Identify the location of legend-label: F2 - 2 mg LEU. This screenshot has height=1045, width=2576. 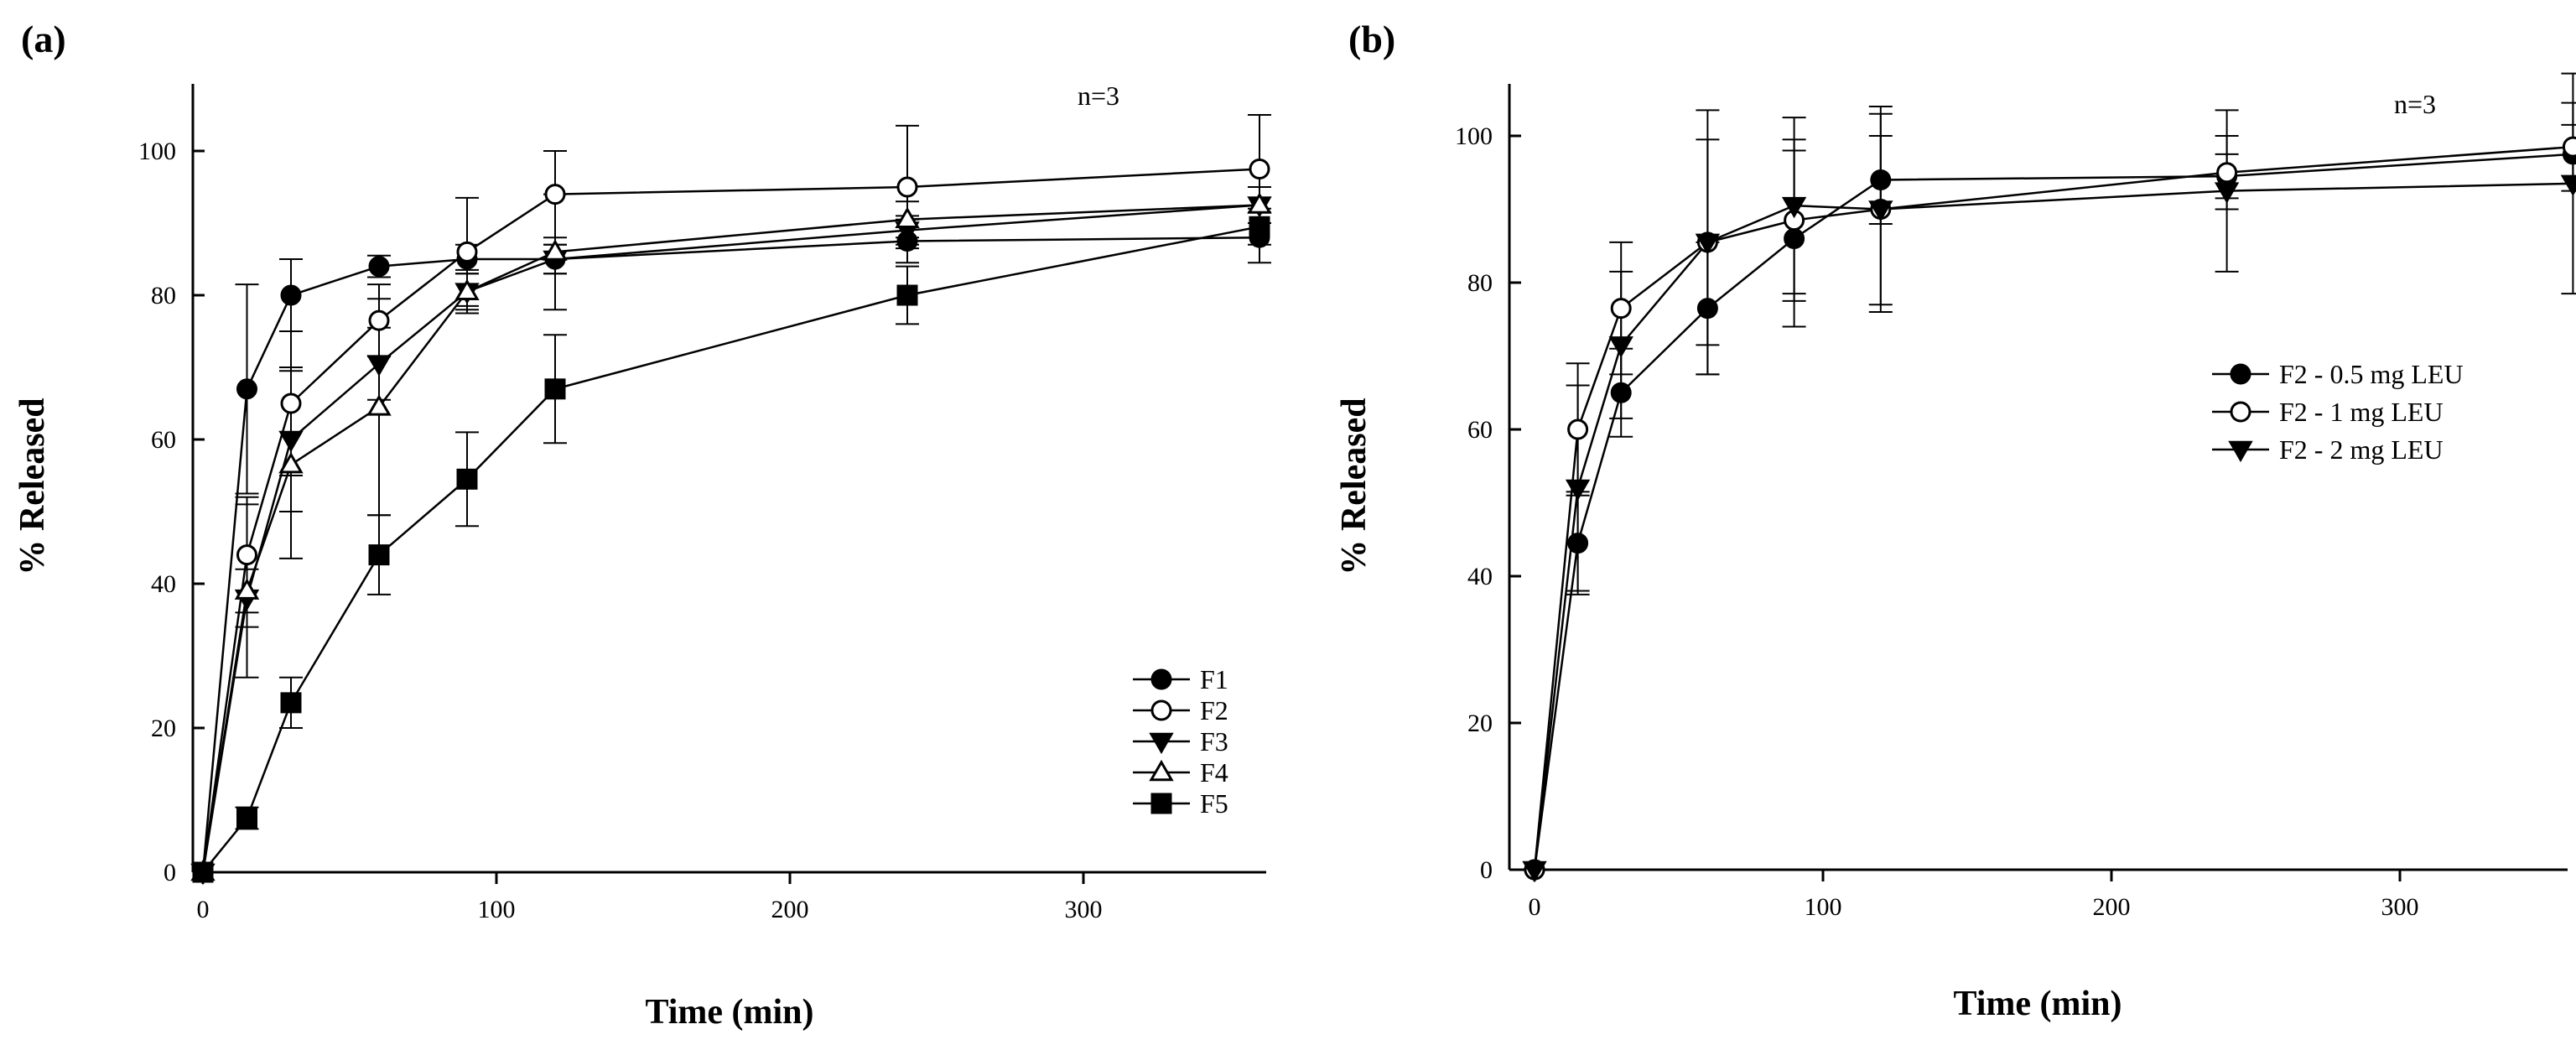
(2361, 450).